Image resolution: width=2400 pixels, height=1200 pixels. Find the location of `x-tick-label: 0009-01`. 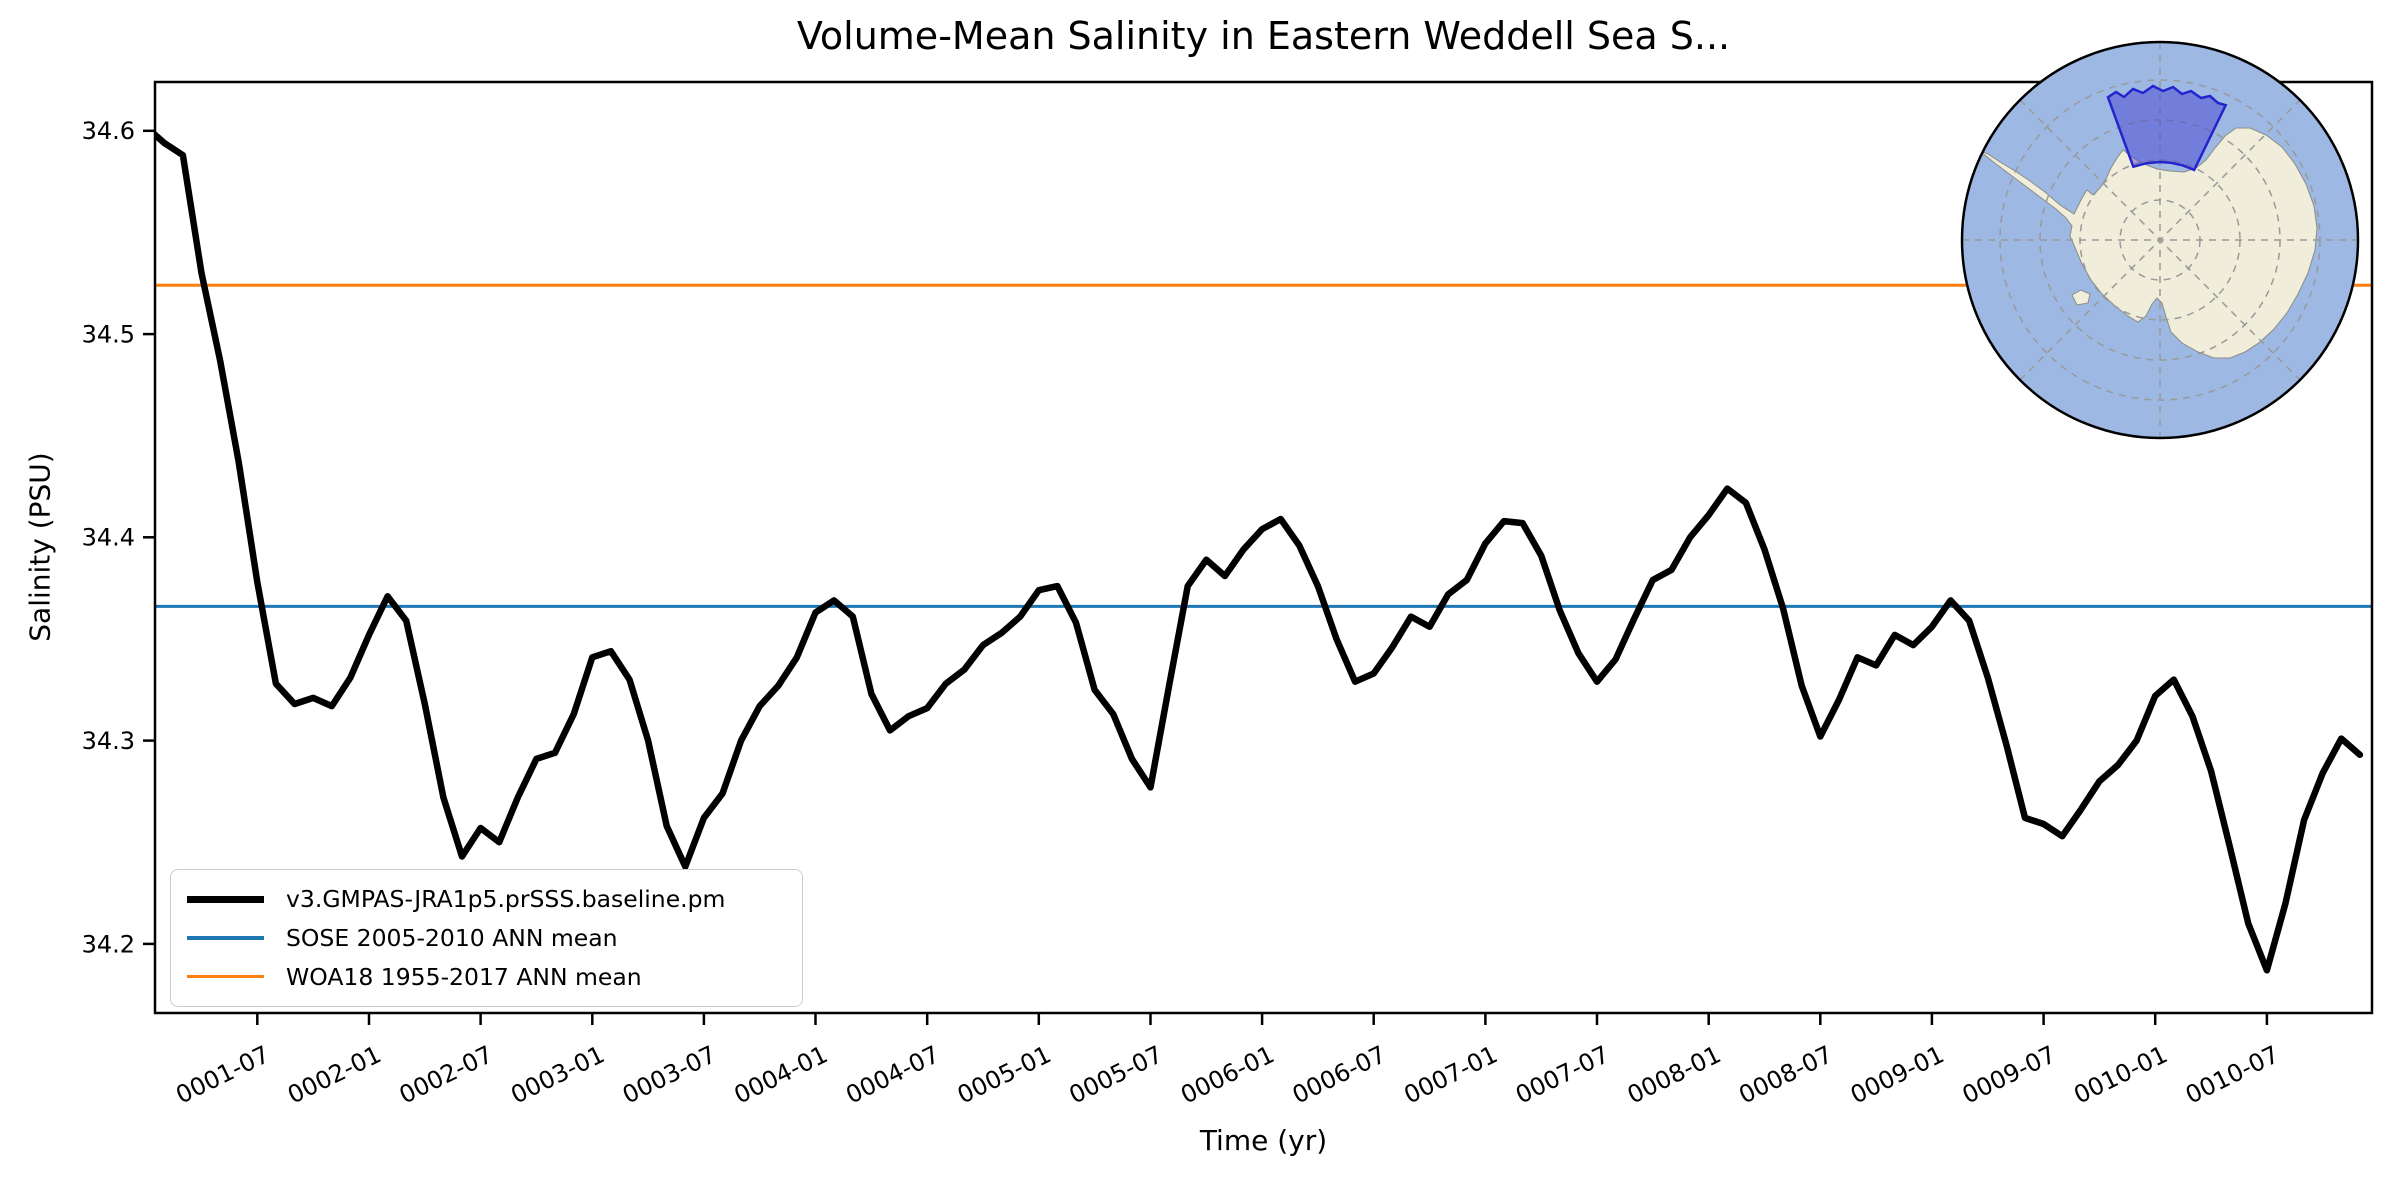

x-tick-label: 0009-01 is located at coordinates (1897, 1074).